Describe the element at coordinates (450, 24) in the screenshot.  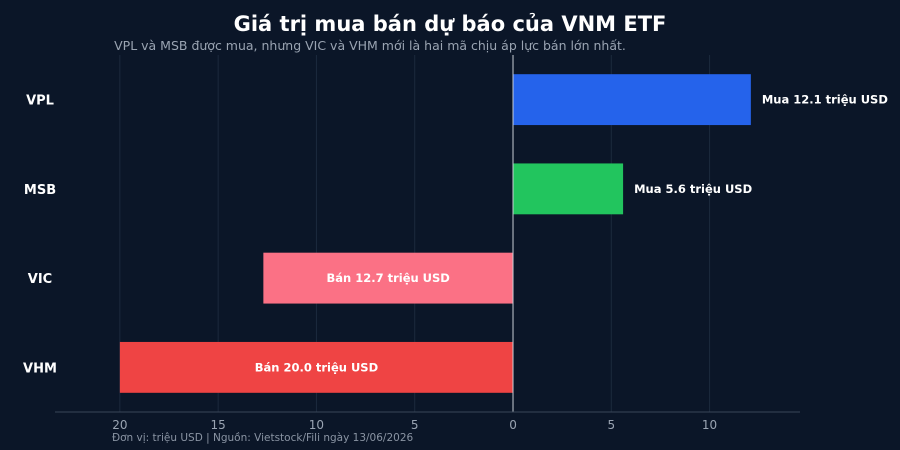
I see `chart-title: Giá trị mua bán dự báo của VNM ETF` at that location.